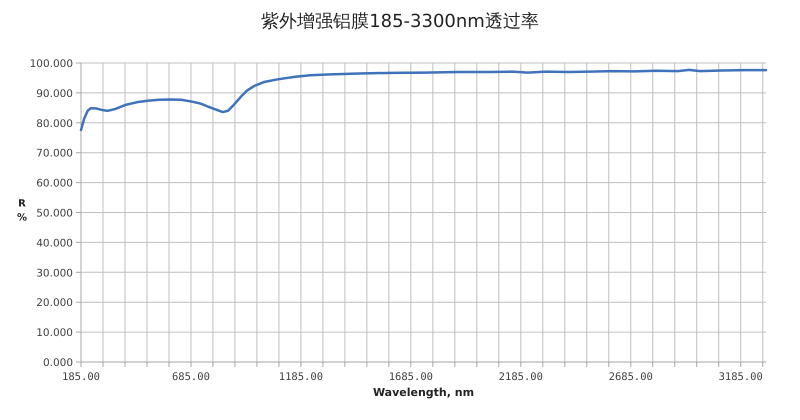  What do you see at coordinates (54, 273) in the screenshot?
I see `y-tick-label: 30.000` at bounding box center [54, 273].